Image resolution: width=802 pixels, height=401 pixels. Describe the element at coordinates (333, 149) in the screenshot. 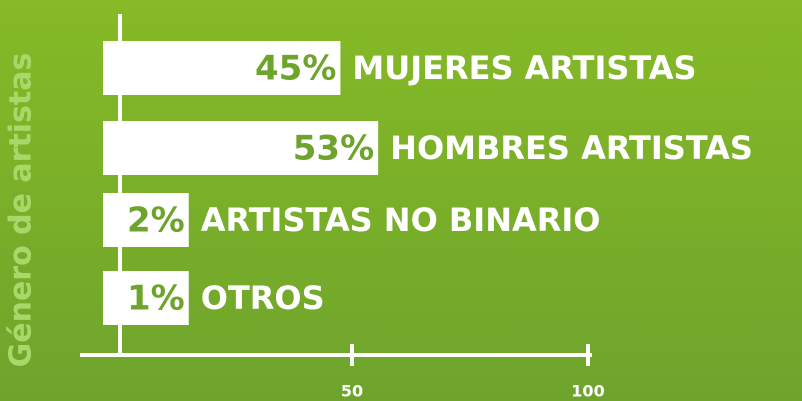

I see `value-label: 53%` at that location.